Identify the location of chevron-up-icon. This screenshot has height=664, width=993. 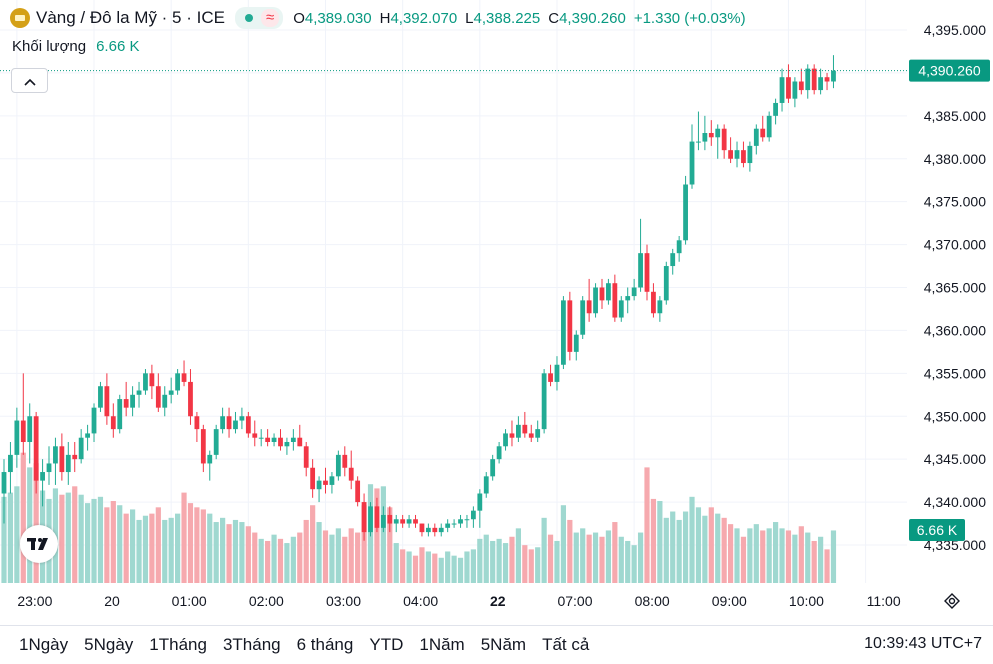
(29, 82).